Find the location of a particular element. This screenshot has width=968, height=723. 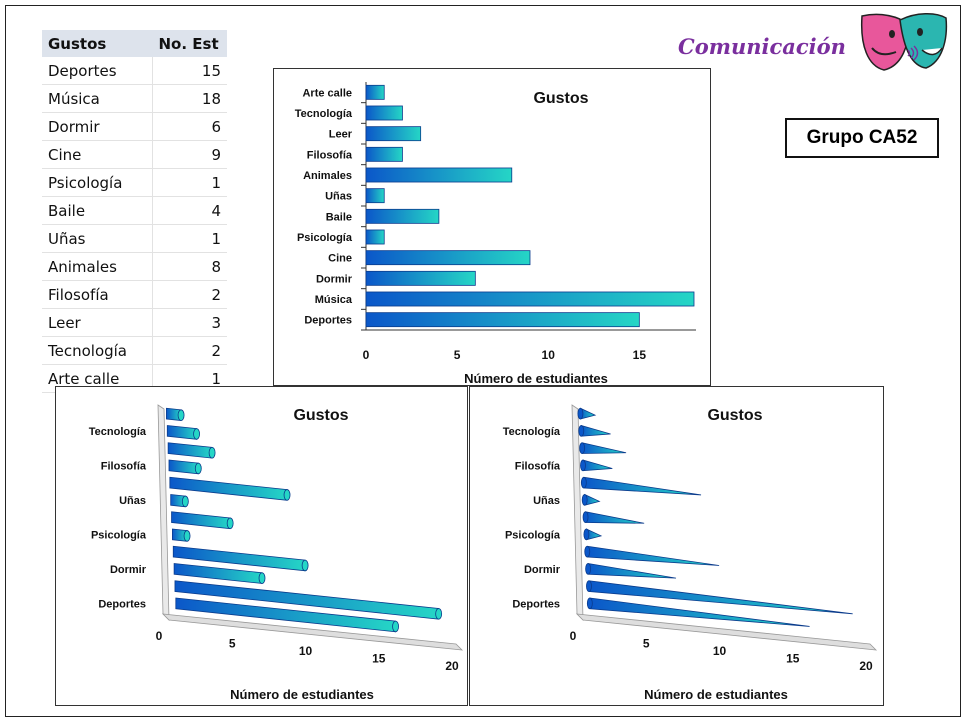

teal-mask-mouth is located at coordinates (932, 51).